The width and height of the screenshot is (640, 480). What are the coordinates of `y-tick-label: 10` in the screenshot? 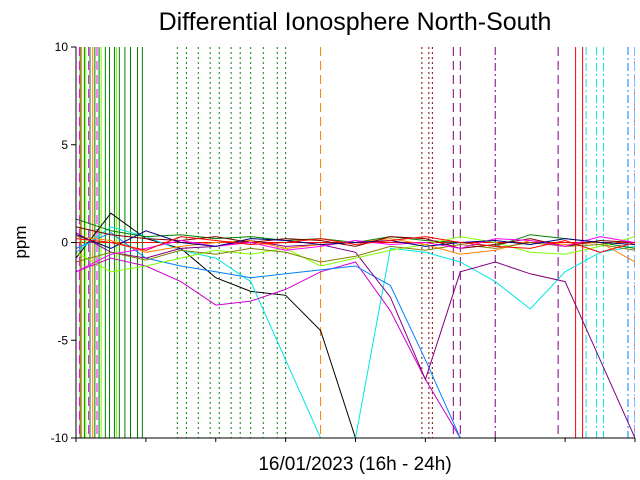 It's located at (62, 47).